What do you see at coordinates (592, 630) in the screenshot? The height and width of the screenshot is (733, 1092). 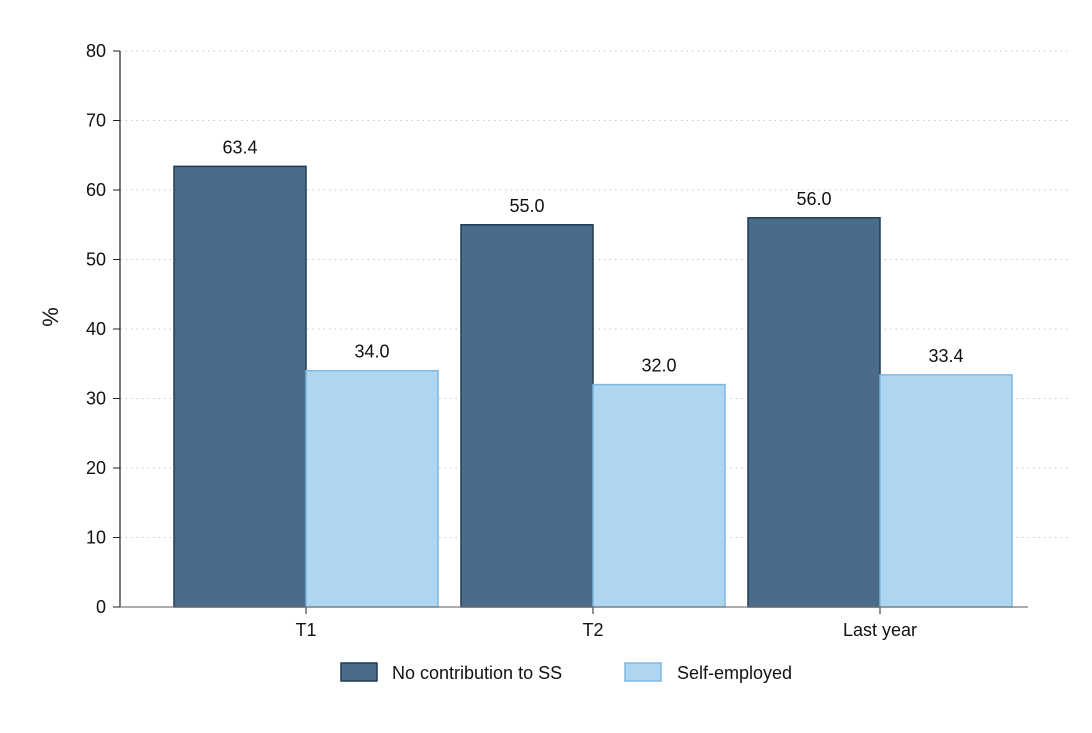 I see `x-tick-label: T2` at bounding box center [592, 630].